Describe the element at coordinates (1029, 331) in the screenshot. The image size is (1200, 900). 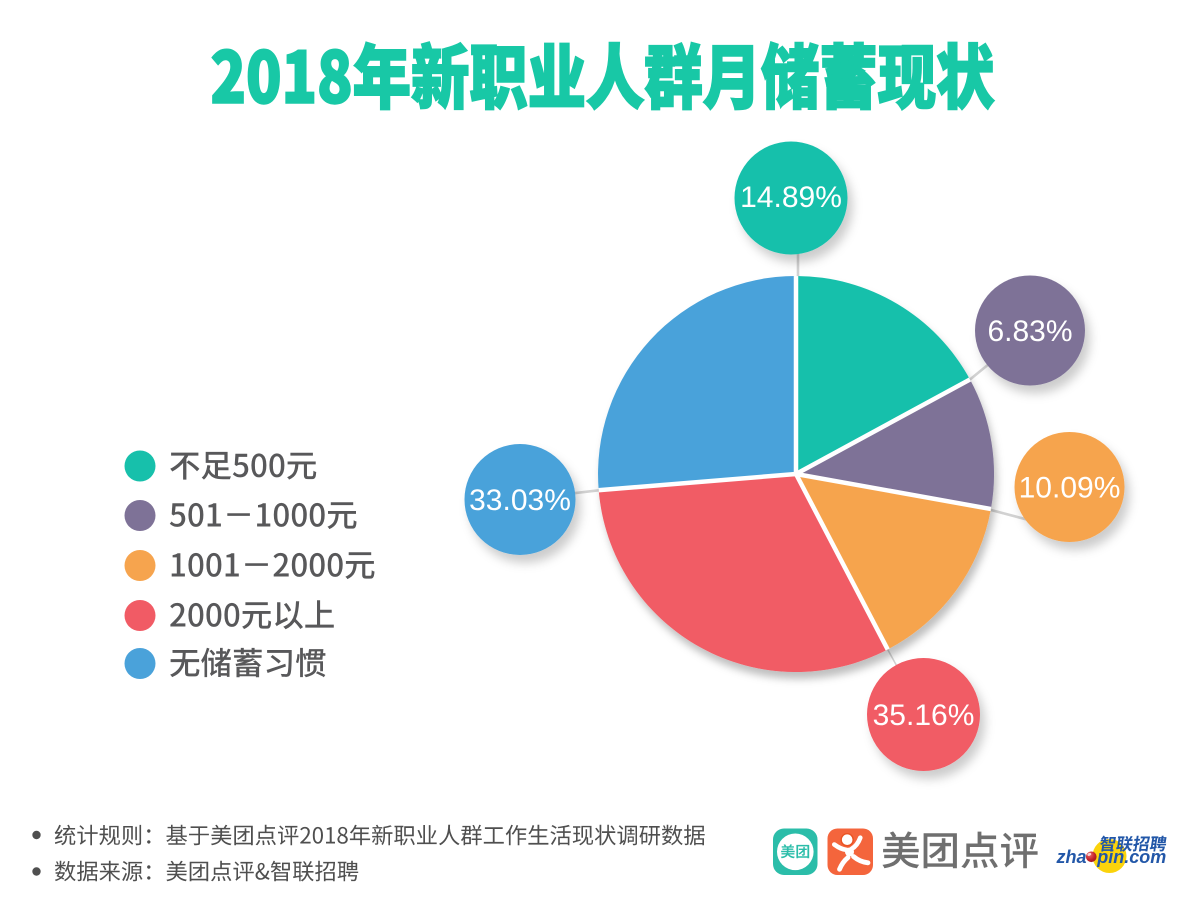
I see `svg-text: 6.83%` at that location.